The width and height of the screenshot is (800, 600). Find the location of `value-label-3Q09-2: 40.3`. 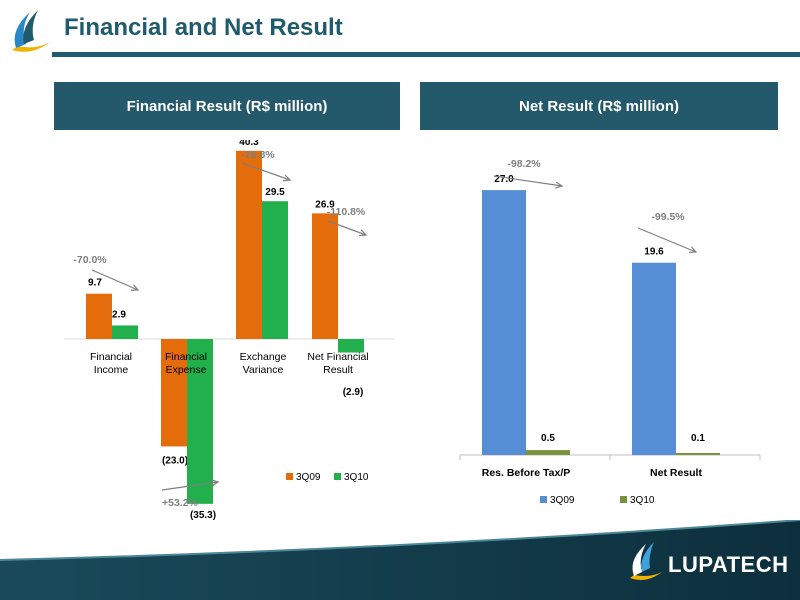

value-label-3Q09-2: 40.3 is located at coordinates (249, 144).